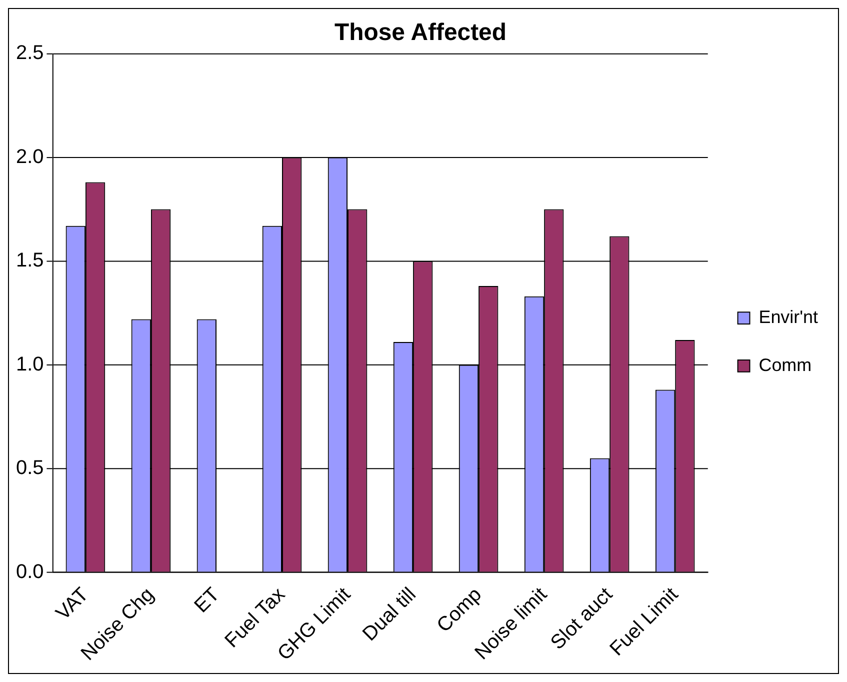 This screenshot has width=847, height=682. What do you see at coordinates (30, 53) in the screenshot?
I see `y-tick-label: 2.5` at bounding box center [30, 53].